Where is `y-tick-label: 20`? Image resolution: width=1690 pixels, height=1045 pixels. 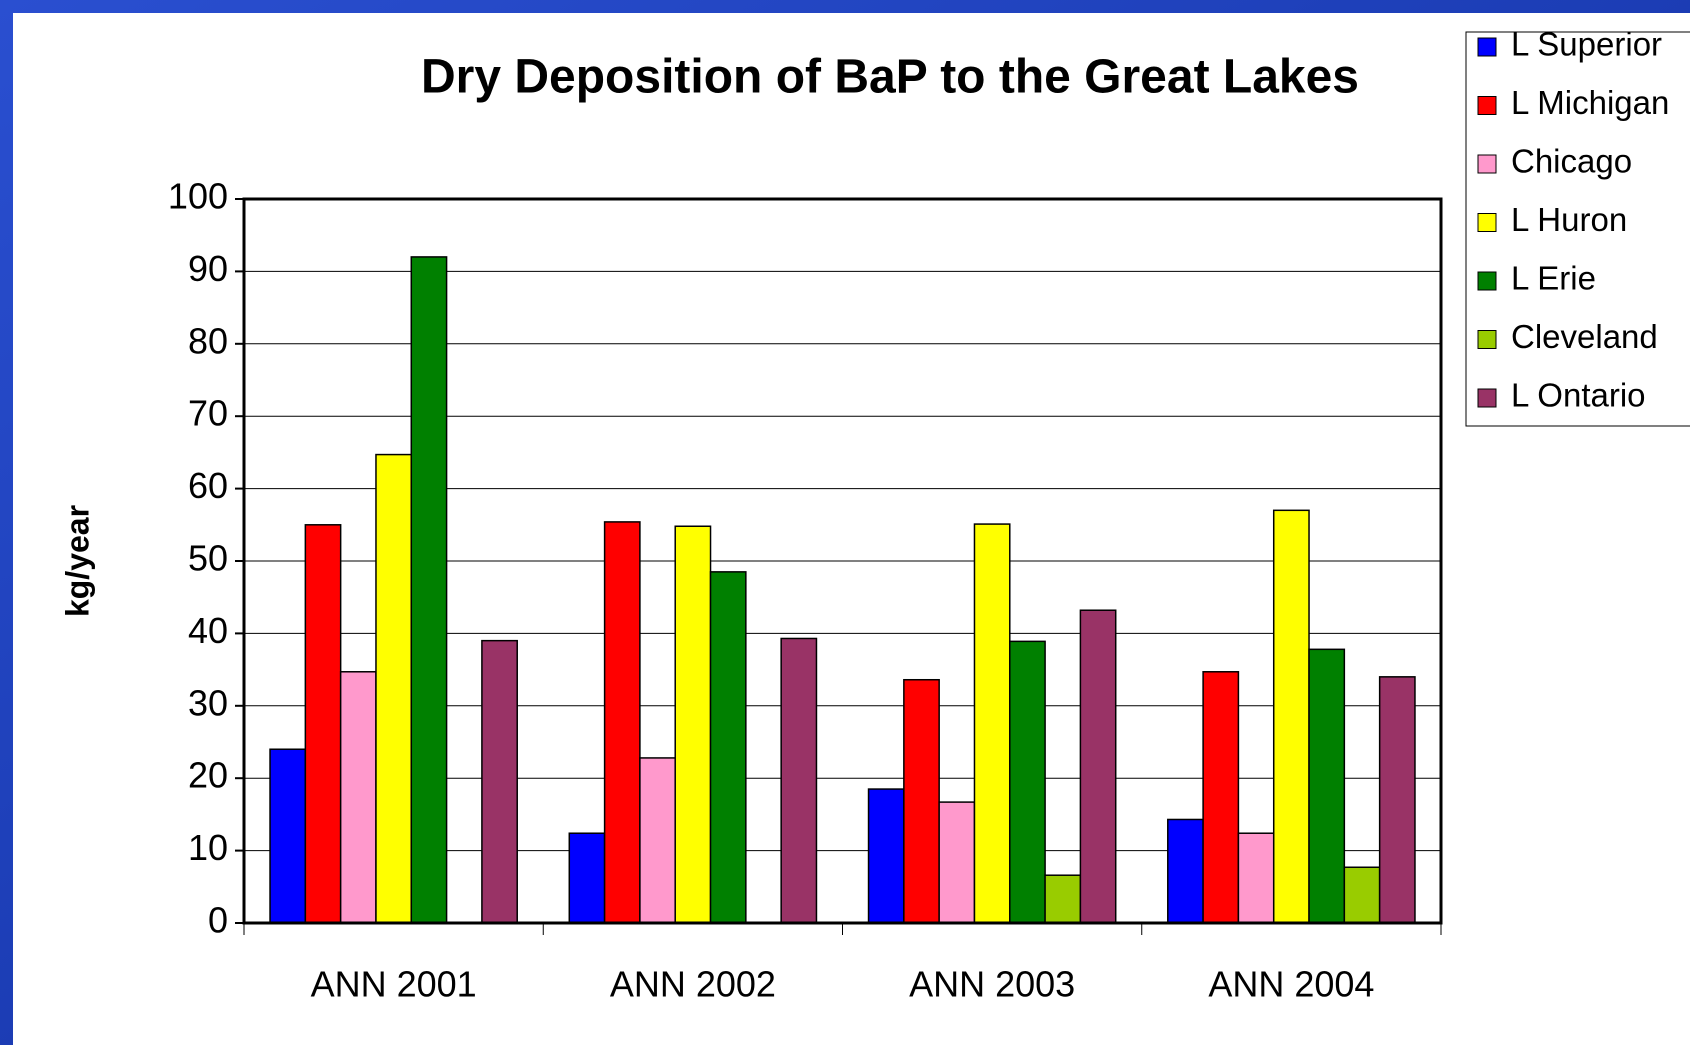
y-tick-label: 20 is located at coordinates (208, 775).